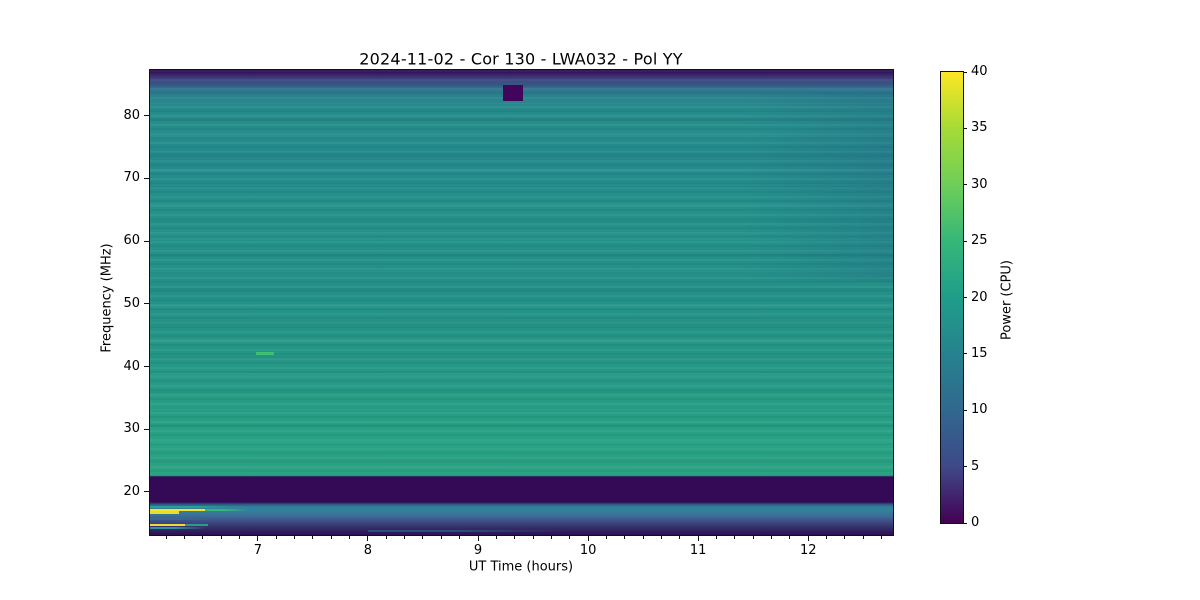 The height and width of the screenshot is (600, 1200). Describe the element at coordinates (265, 353) in the screenshot. I see `feature-green-enhancement` at that location.